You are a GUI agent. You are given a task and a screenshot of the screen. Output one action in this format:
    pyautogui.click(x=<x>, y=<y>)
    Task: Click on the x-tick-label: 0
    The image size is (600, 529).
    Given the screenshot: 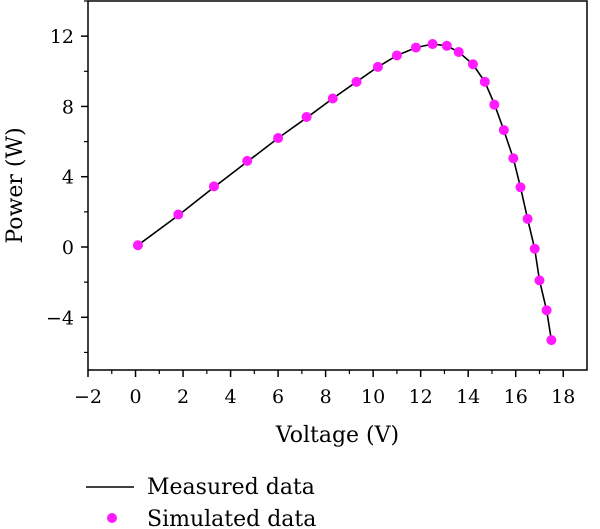 What is the action you would take?
    pyautogui.click(x=135, y=397)
    